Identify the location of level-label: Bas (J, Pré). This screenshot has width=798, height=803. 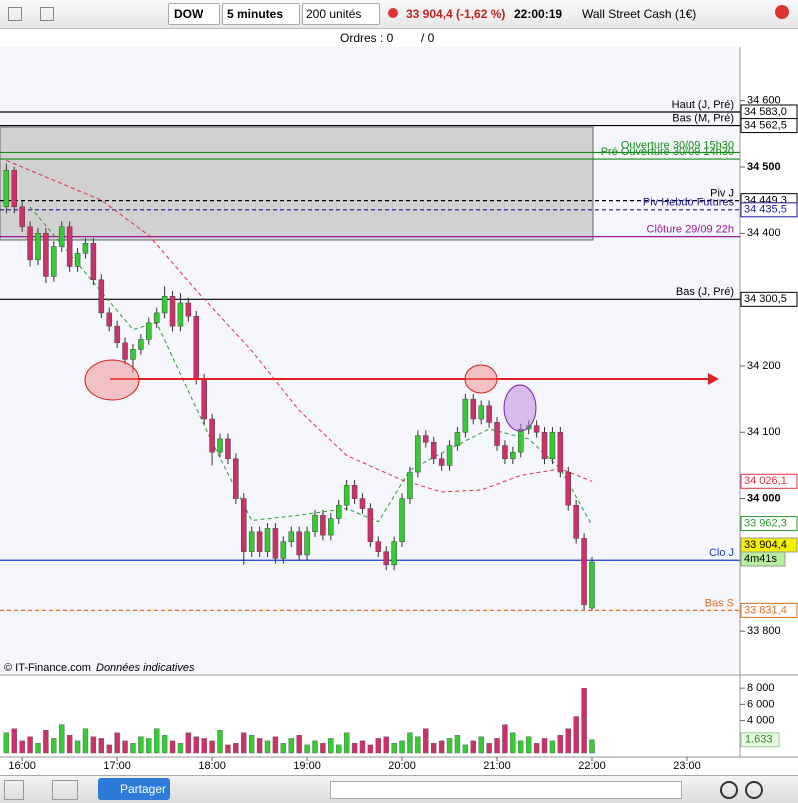
(705, 292).